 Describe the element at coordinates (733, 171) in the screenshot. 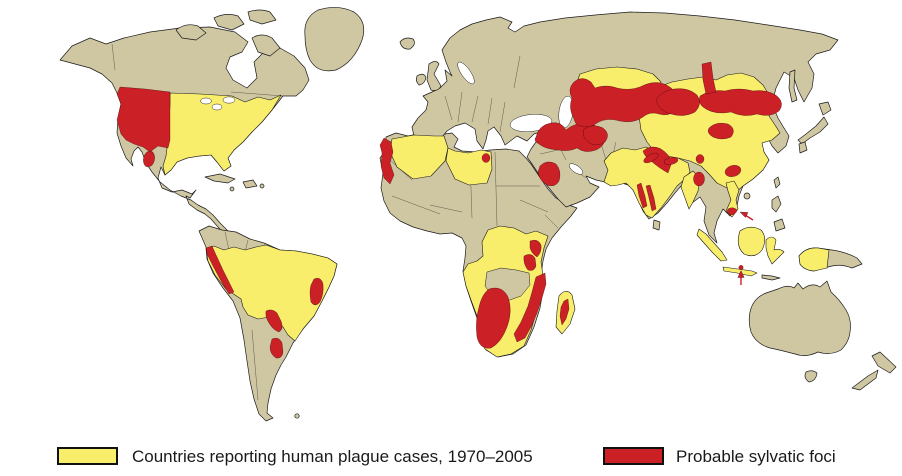

I see `focus-southeast-china` at that location.